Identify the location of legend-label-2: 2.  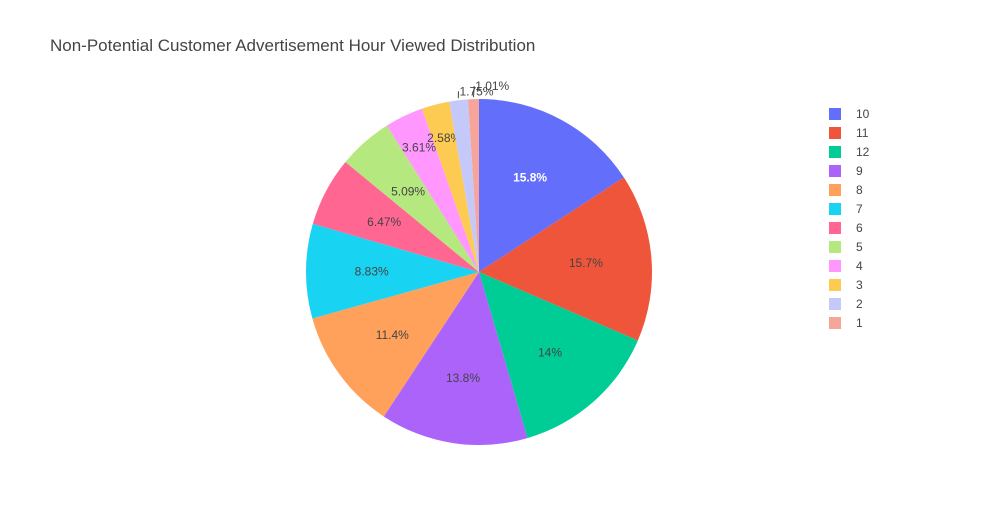
(859, 304).